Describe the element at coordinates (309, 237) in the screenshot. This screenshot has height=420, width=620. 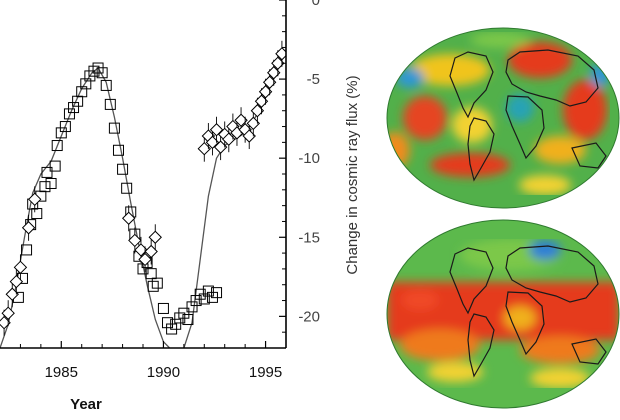
I see `y-tick-label-3: -15` at that location.